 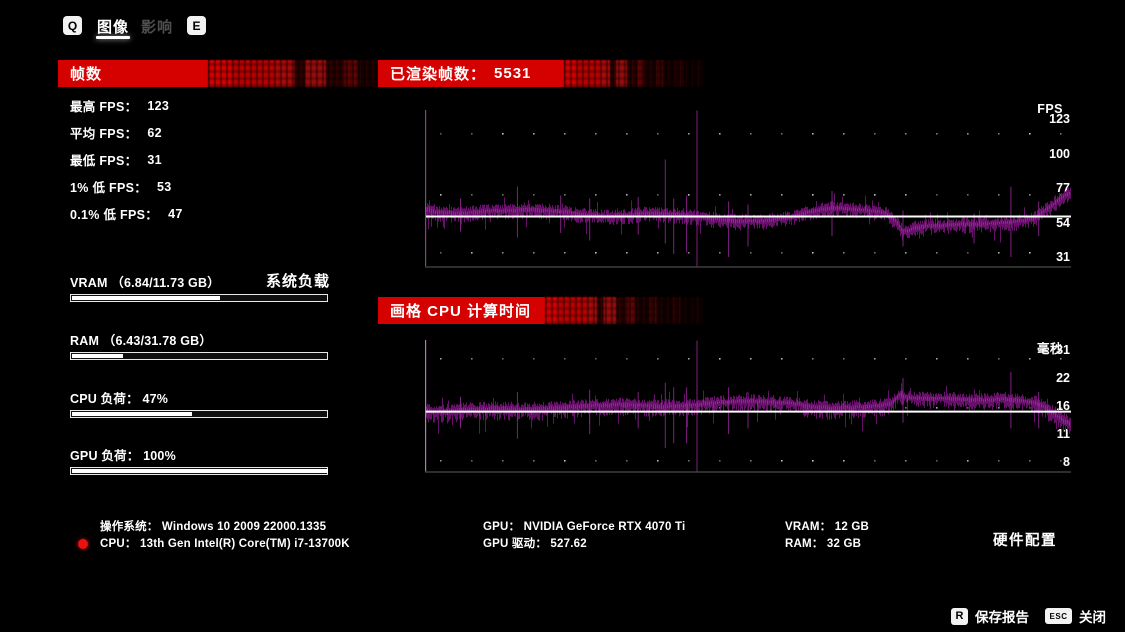 I want to click on stat-min-fps: 最低 FPS： 31, so click(x=116, y=160).